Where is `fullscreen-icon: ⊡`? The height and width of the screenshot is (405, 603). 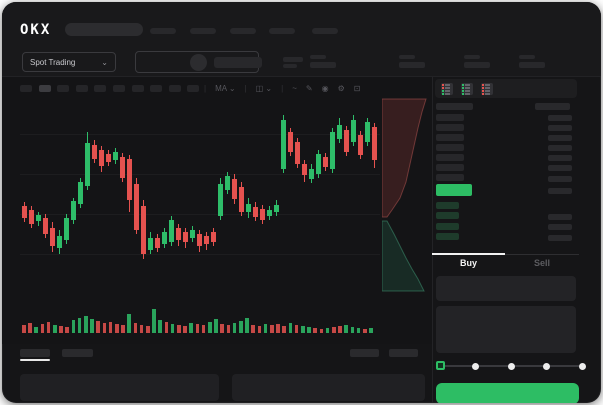 fullscreen-icon: ⊡ is located at coordinates (357, 88).